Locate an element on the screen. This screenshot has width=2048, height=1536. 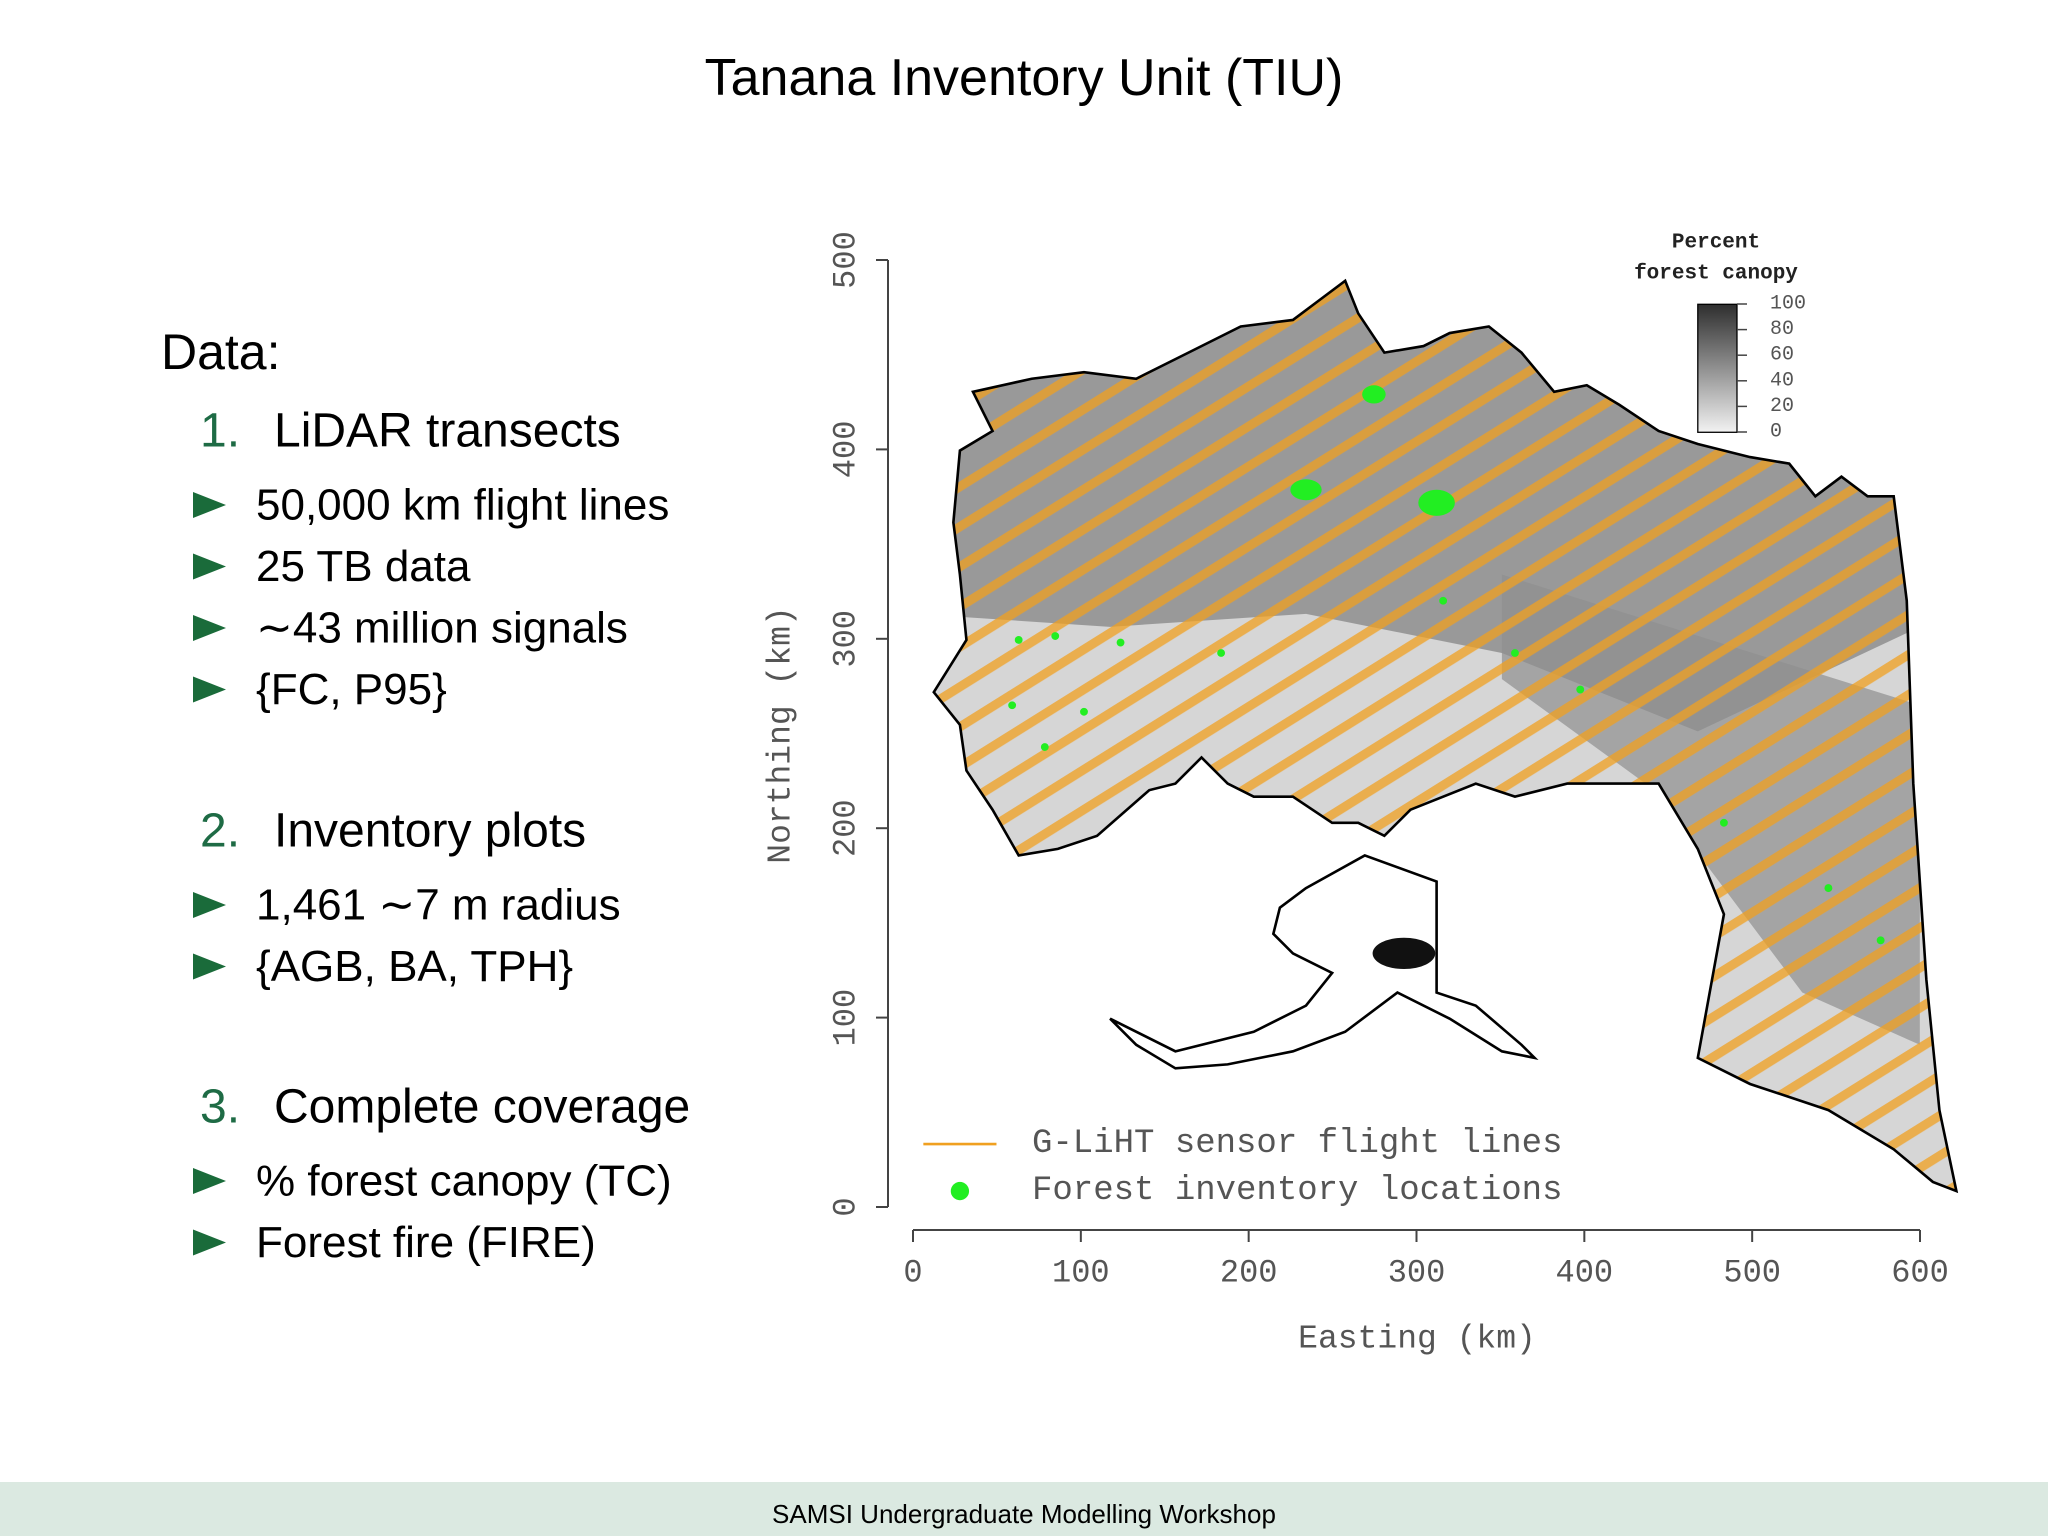
section-heading: LiDAR transects is located at coordinates (447, 431).